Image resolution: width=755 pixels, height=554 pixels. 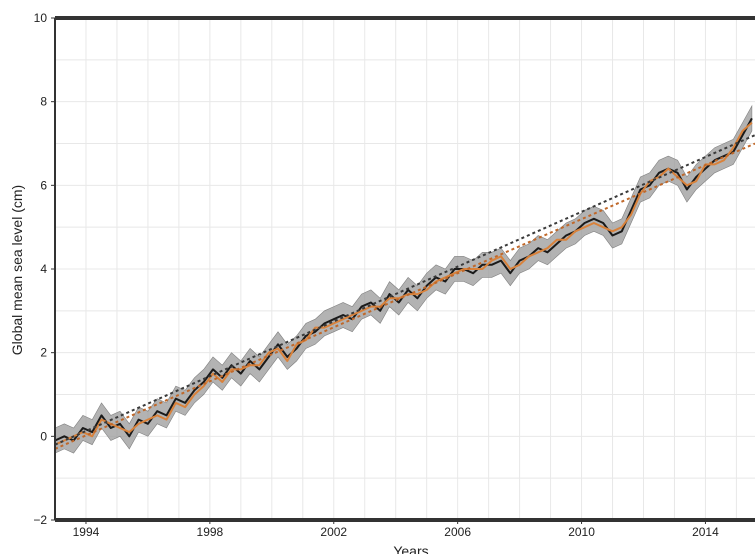 I want to click on y-tick-label: 6, so click(x=43, y=185).